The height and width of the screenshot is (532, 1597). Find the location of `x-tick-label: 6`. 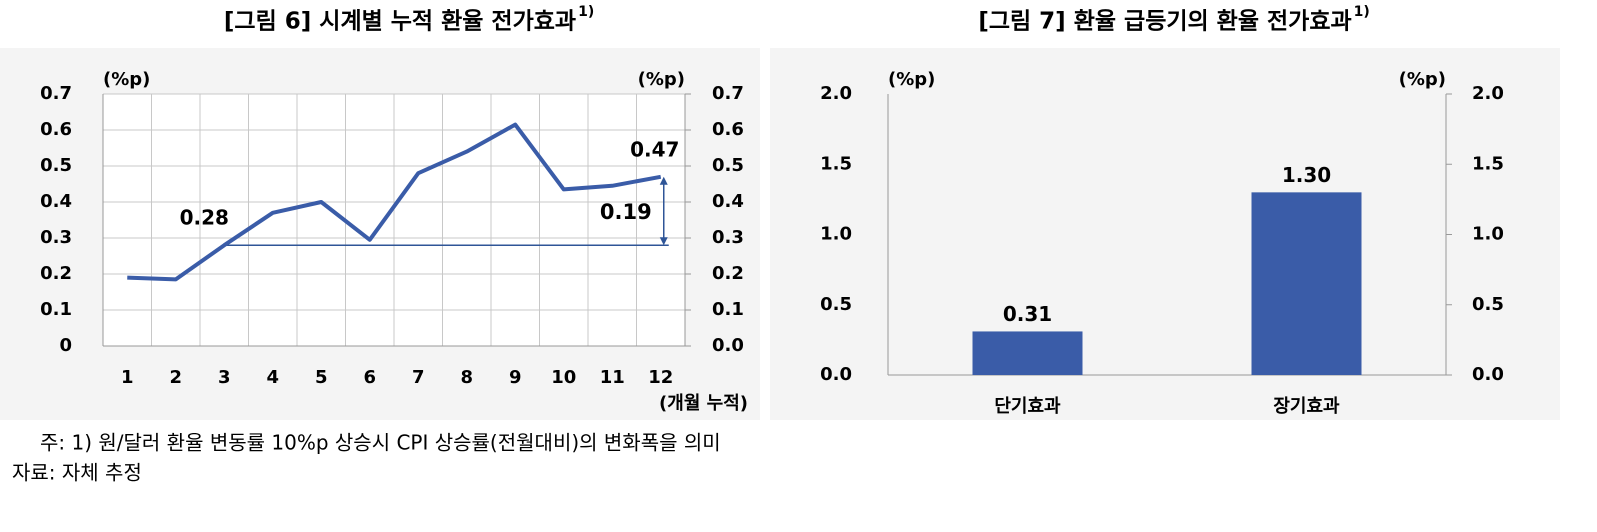

x-tick-label: 6 is located at coordinates (369, 377).